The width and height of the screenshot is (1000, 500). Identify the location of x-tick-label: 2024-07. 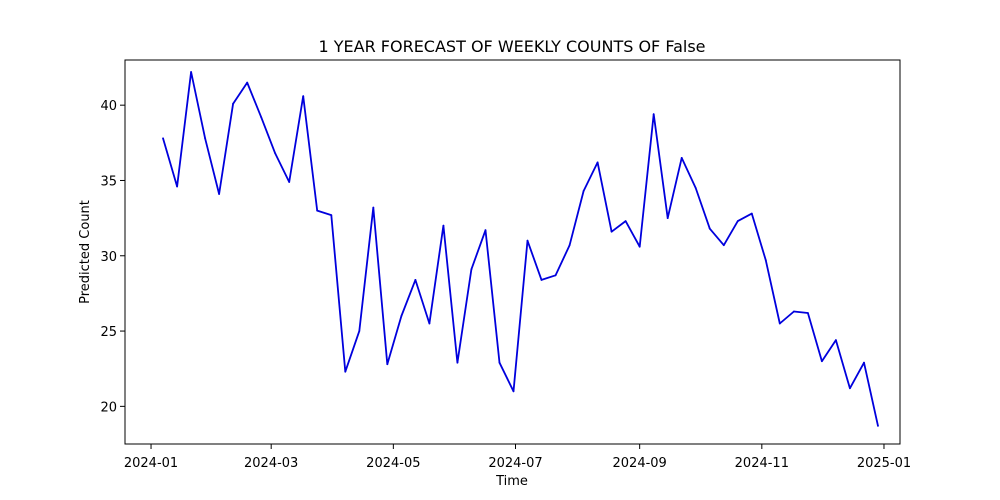
(515, 463).